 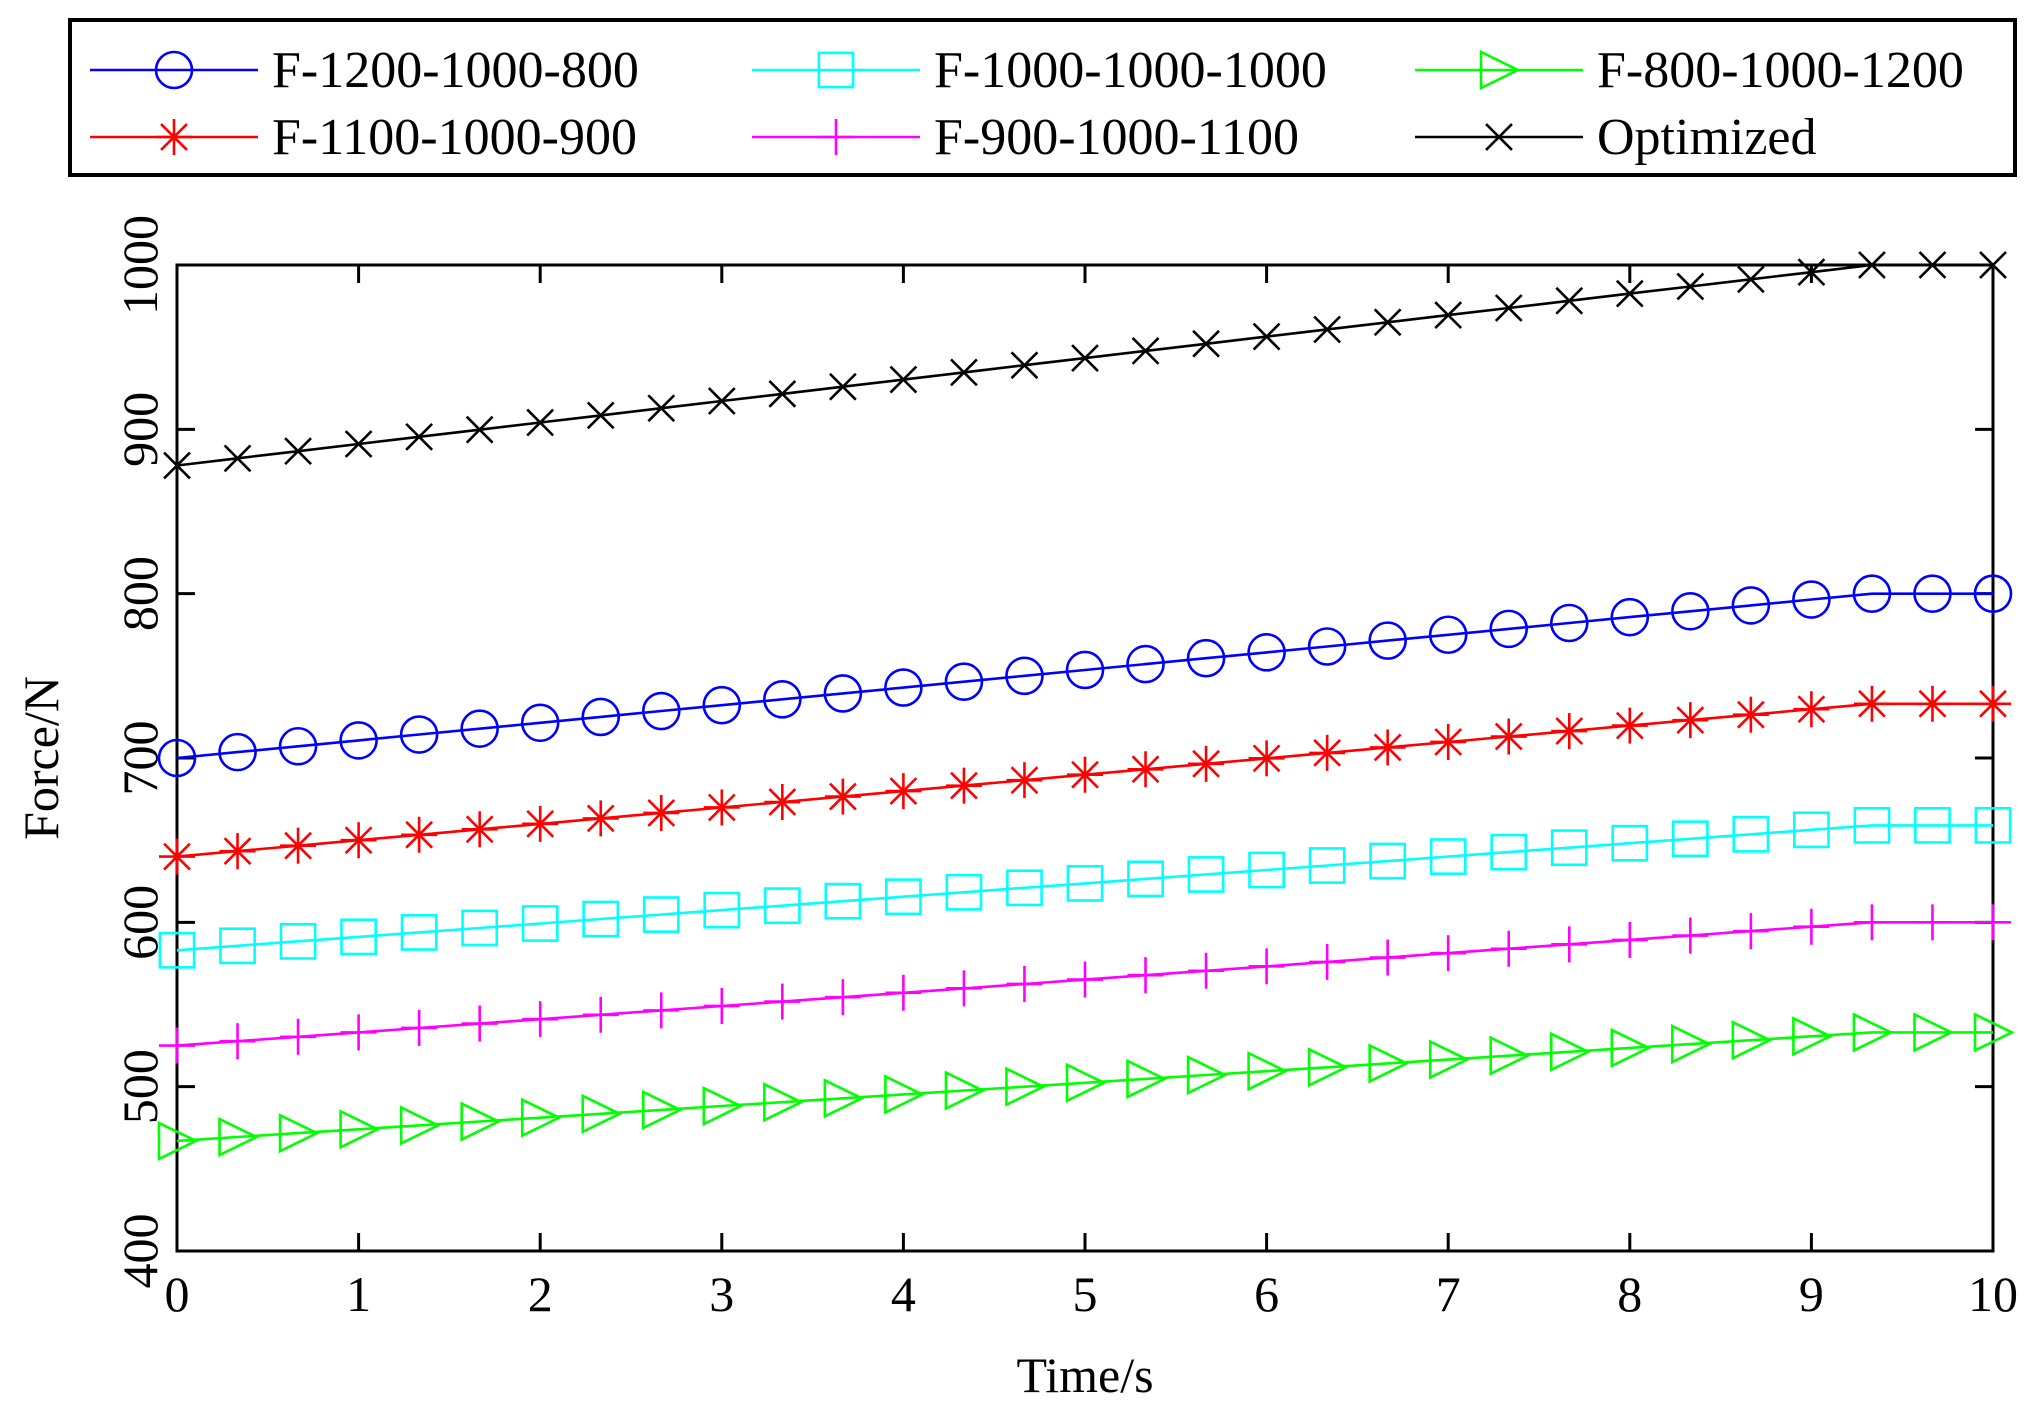 What do you see at coordinates (1707, 137) in the screenshot?
I see `legend-label: Optimized` at bounding box center [1707, 137].